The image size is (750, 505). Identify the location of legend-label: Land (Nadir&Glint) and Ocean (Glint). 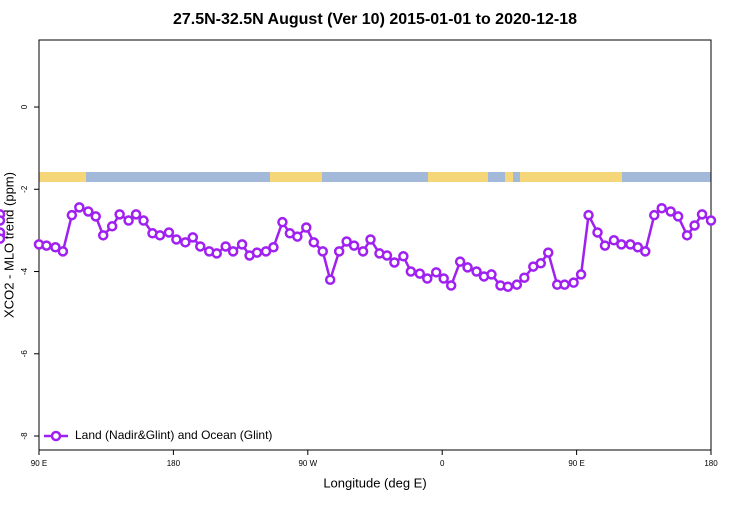
(173, 435).